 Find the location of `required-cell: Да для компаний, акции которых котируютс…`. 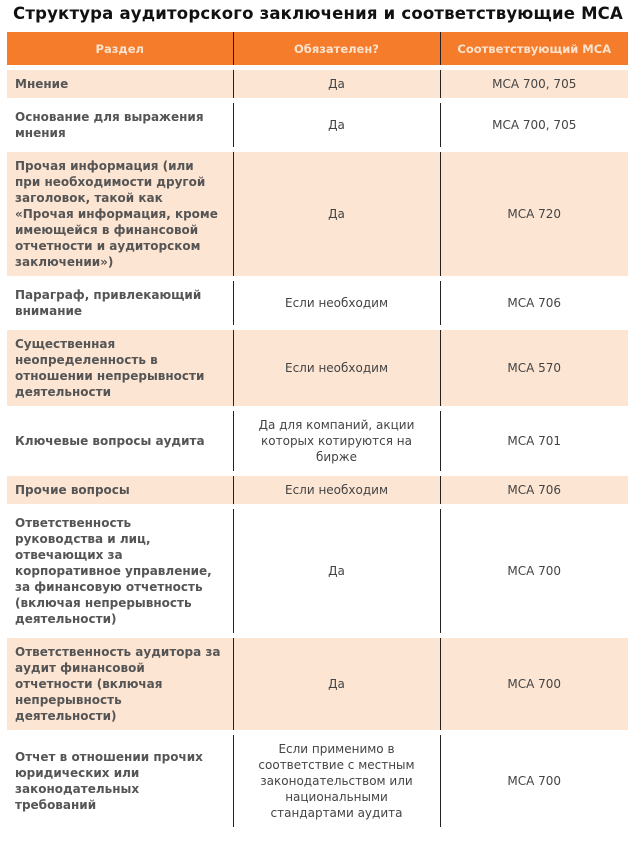

required-cell: Да для компаний, акции которых котируютс… is located at coordinates (336, 442).